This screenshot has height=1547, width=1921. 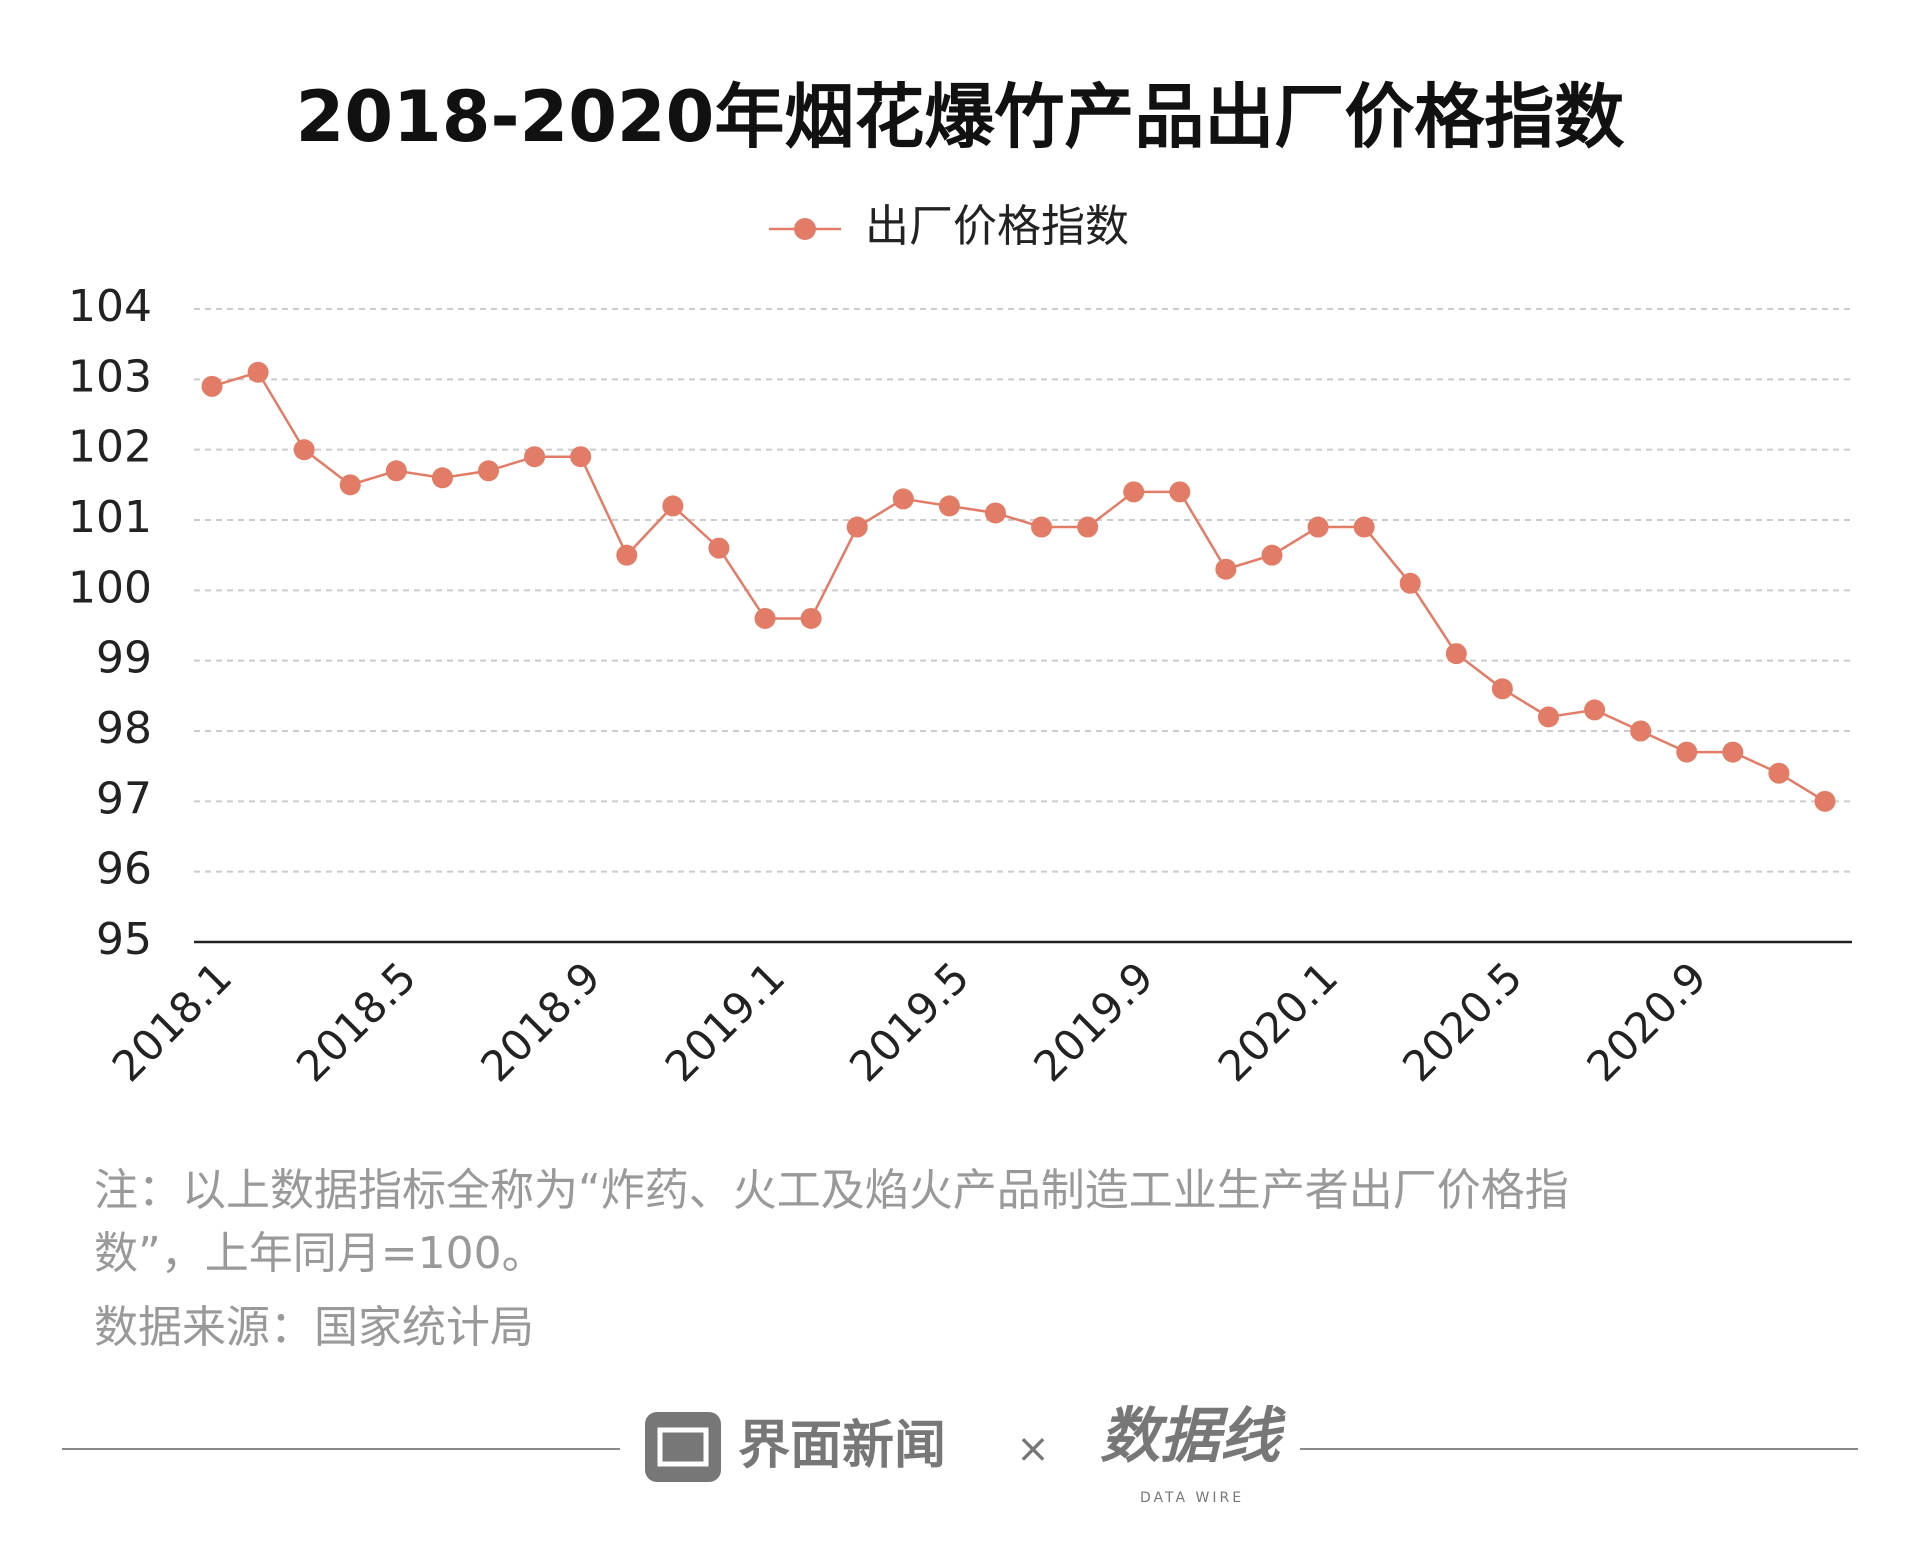 What do you see at coordinates (124, 658) in the screenshot?
I see `y-tick-label: 99` at bounding box center [124, 658].